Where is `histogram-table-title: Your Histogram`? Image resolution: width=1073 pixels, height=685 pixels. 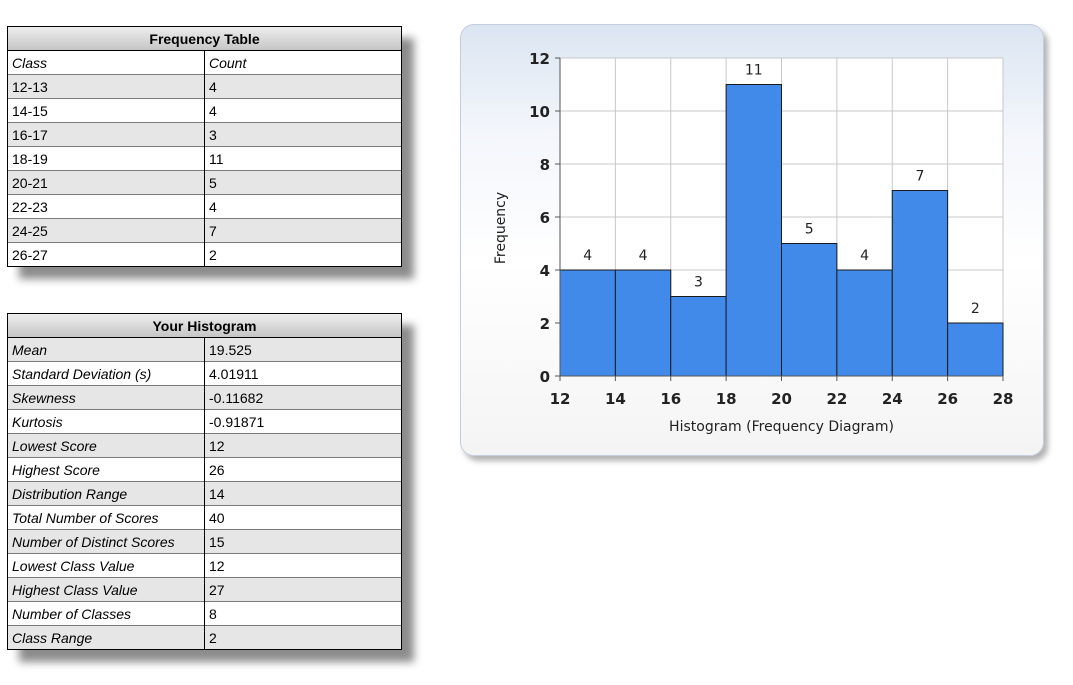
histogram-table-title: Your Histogram is located at coordinates (204, 326).